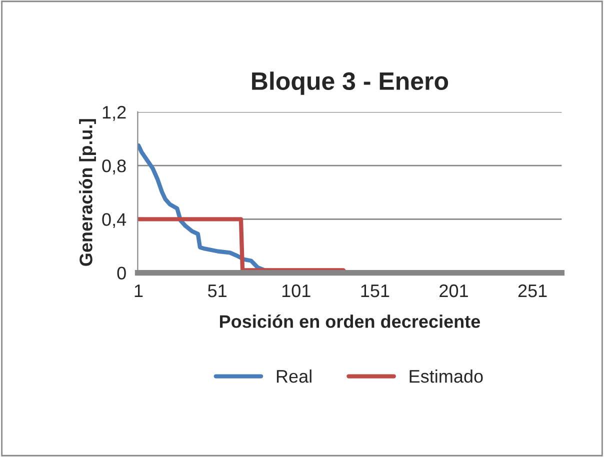 Image resolution: width=604 pixels, height=457 pixels. I want to click on y-tick-label: 0,4, so click(114, 220).